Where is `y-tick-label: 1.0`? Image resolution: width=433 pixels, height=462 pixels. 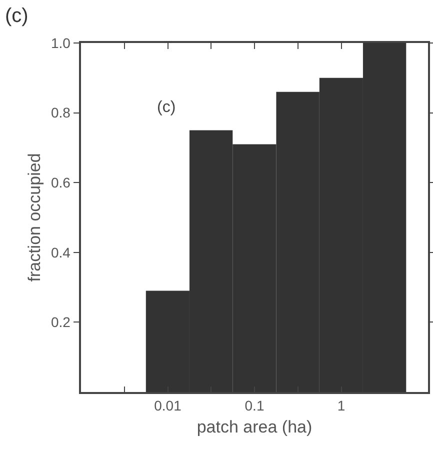 y-tick-label: 1.0 is located at coordinates (60, 42).